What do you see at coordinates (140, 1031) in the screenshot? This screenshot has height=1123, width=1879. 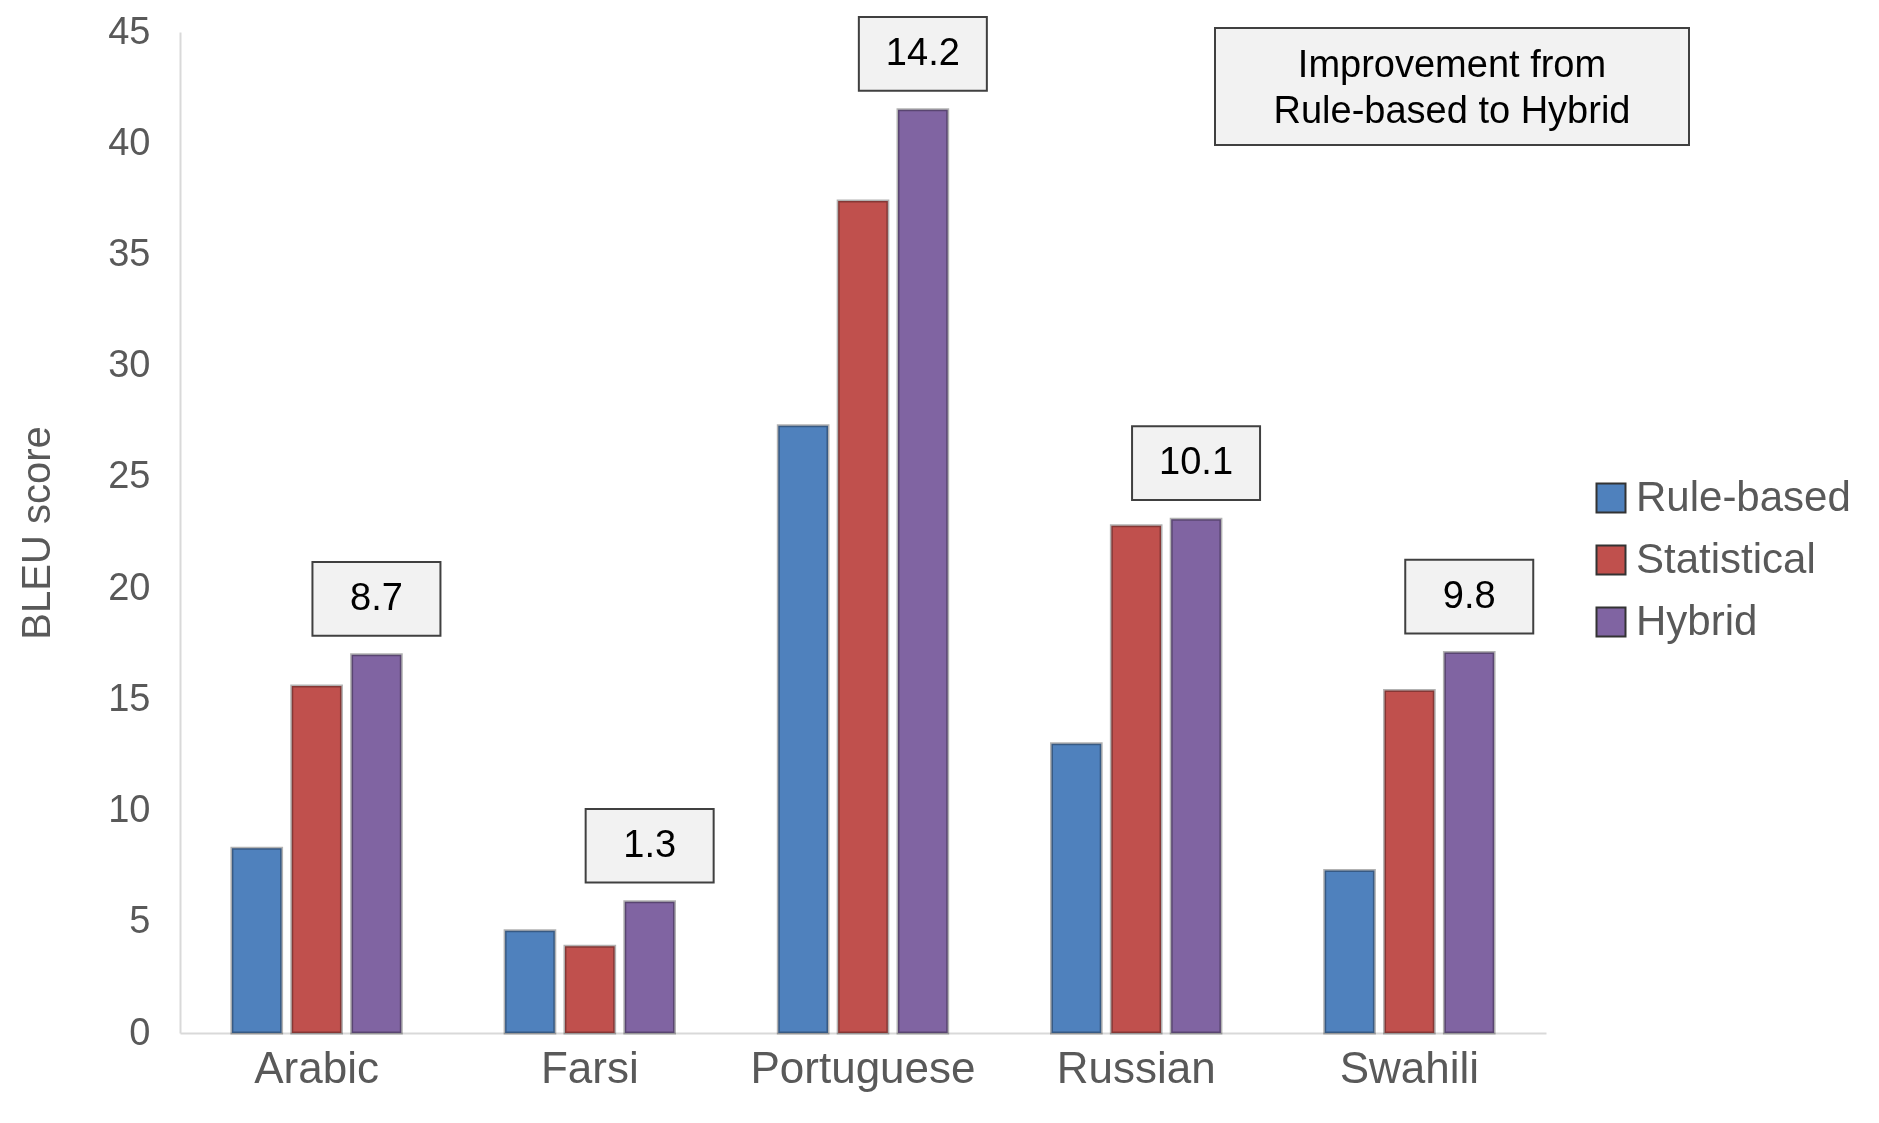 I see `y-tick-label: 0` at bounding box center [140, 1031].